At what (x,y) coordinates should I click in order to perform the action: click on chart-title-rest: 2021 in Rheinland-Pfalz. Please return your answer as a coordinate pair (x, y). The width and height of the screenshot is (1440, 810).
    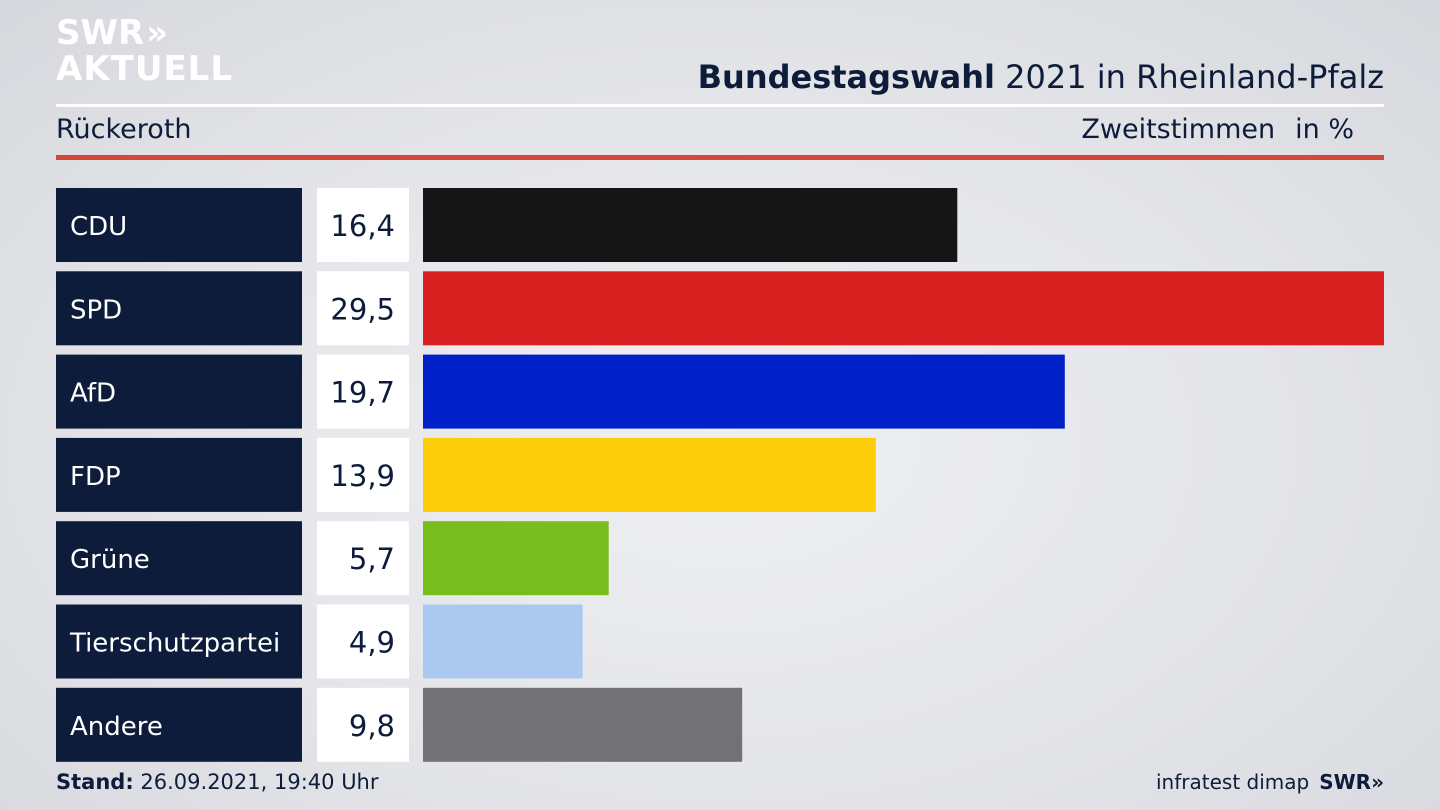
    Looking at the image, I should click on (1194, 77).